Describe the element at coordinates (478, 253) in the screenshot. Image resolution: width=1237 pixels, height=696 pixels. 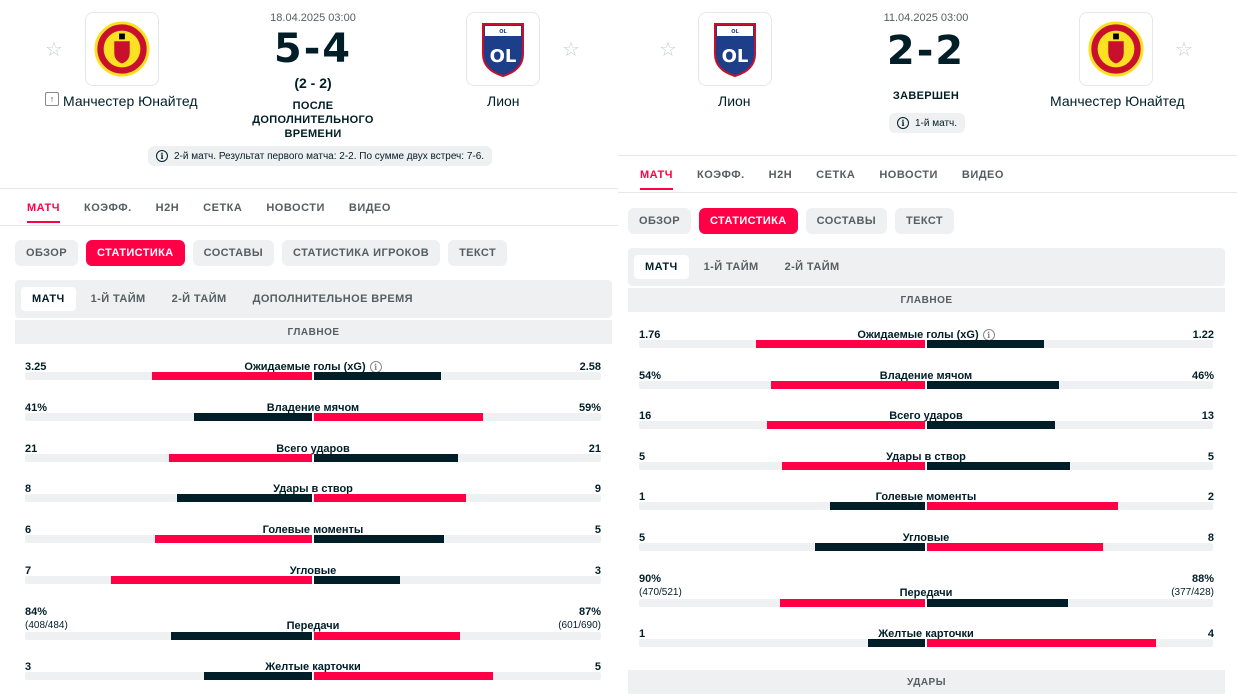
I see `subtab-4: ТЕКСТ` at that location.